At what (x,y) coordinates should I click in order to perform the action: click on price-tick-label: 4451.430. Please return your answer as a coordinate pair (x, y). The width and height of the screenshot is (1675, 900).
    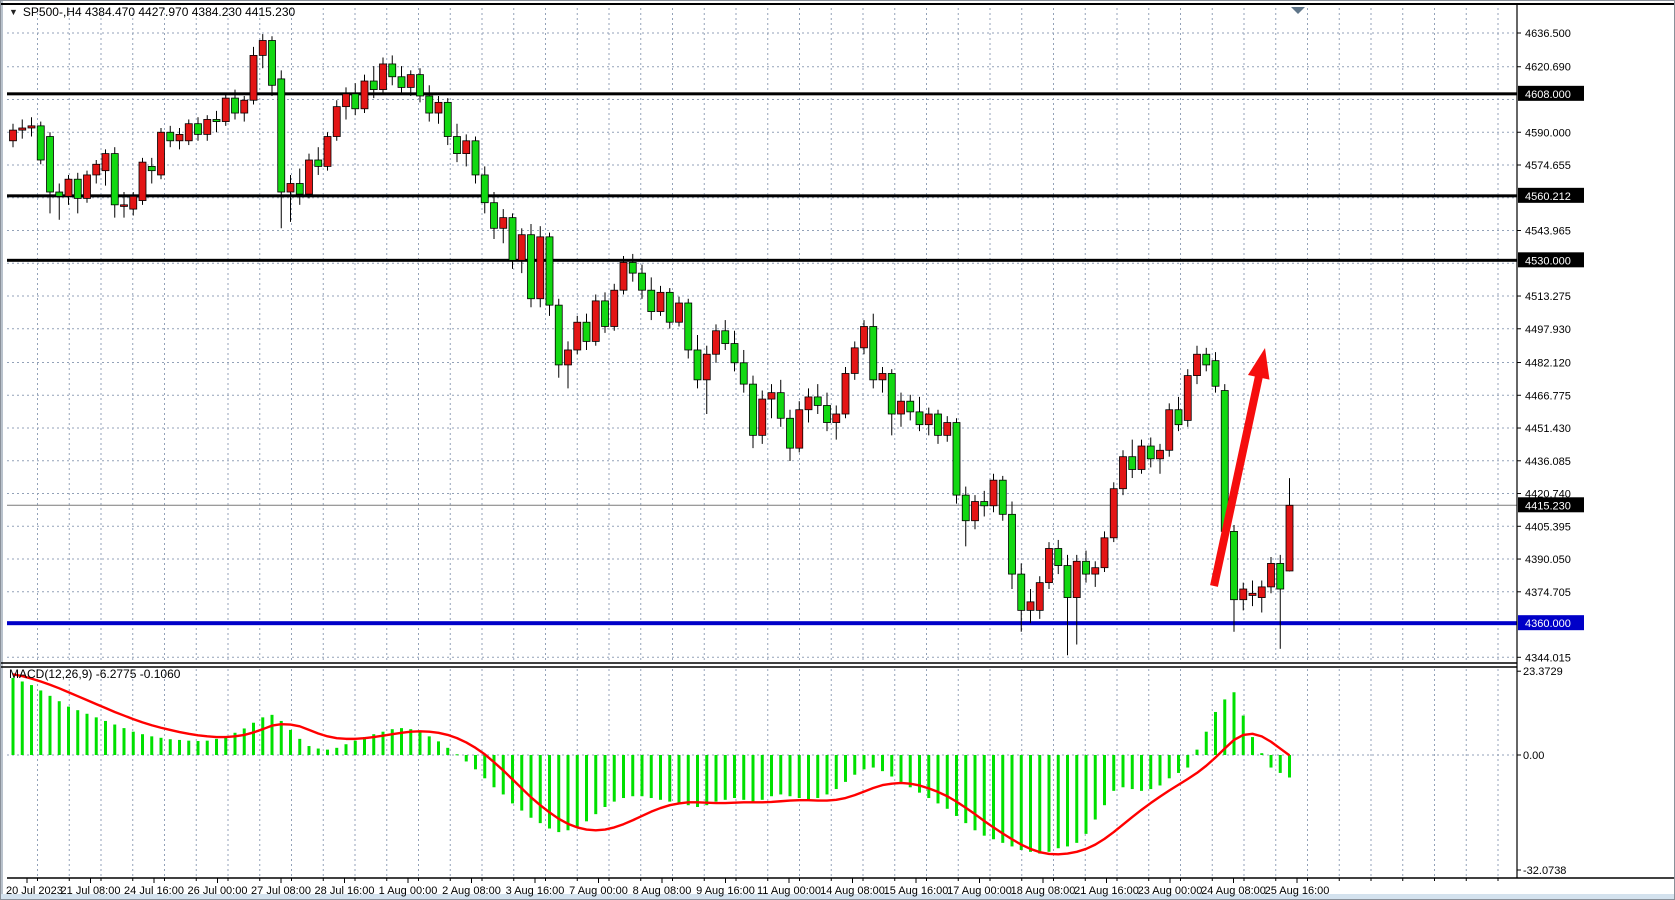
    Looking at the image, I should click on (1548, 429).